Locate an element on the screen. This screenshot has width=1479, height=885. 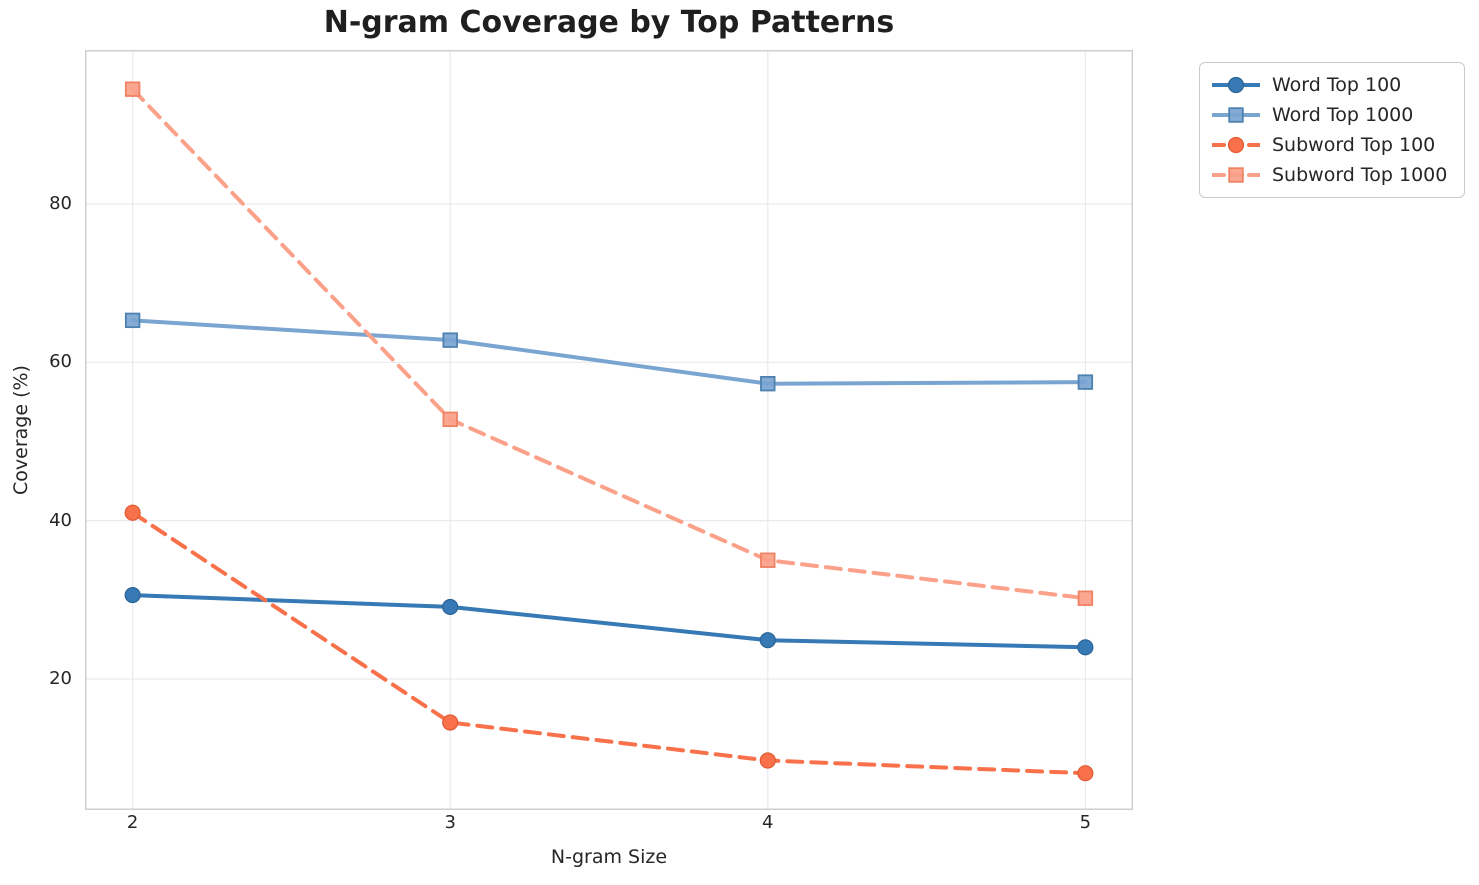
legend-item-subword-top-100: Subword Top 100 is located at coordinates (1332, 145).